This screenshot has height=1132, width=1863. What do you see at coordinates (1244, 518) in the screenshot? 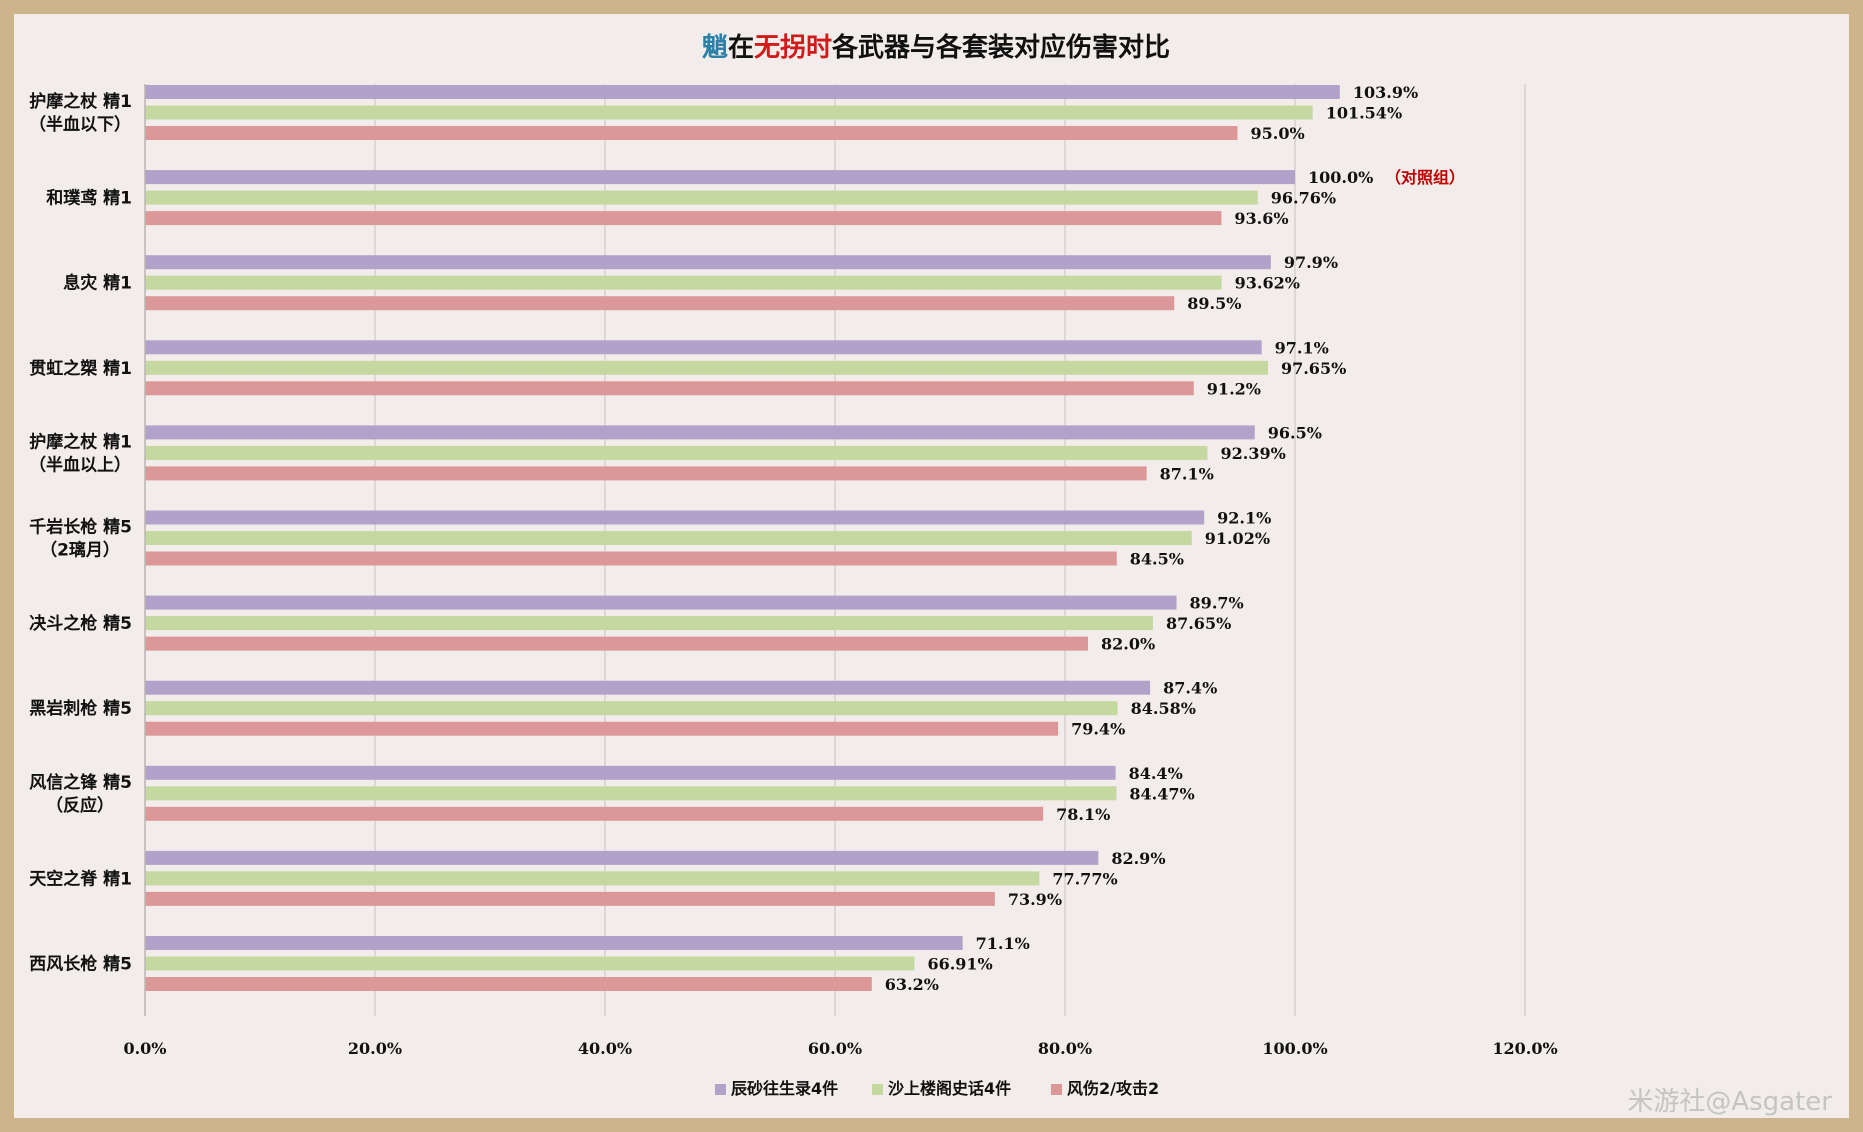
I see `data-label: 92.1%` at bounding box center [1244, 518].